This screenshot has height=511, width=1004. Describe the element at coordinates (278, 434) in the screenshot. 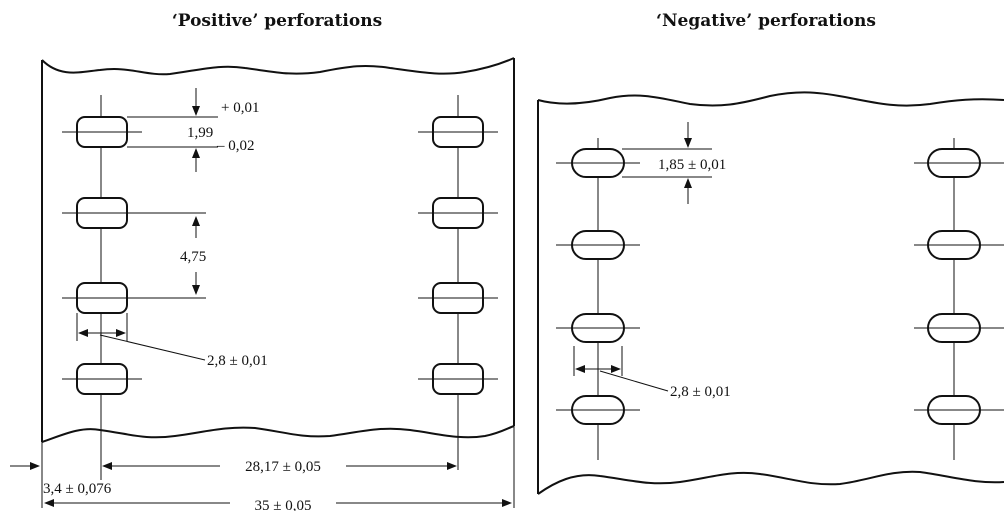

I see `positive-film-bottom-edge` at that location.